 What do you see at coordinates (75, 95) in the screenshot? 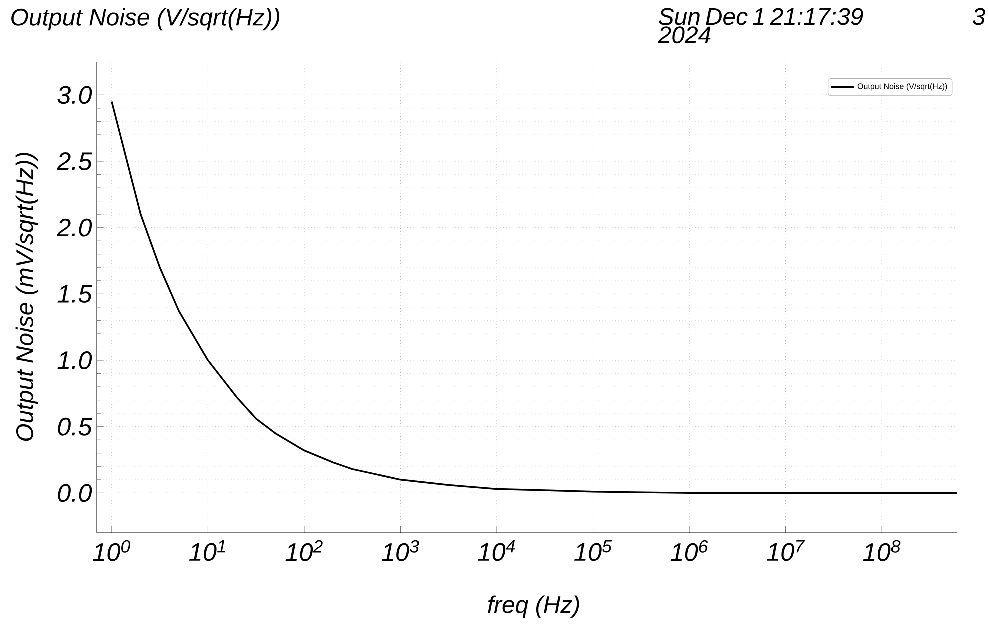
I see `y-tick-label: 3.0` at bounding box center [75, 95].